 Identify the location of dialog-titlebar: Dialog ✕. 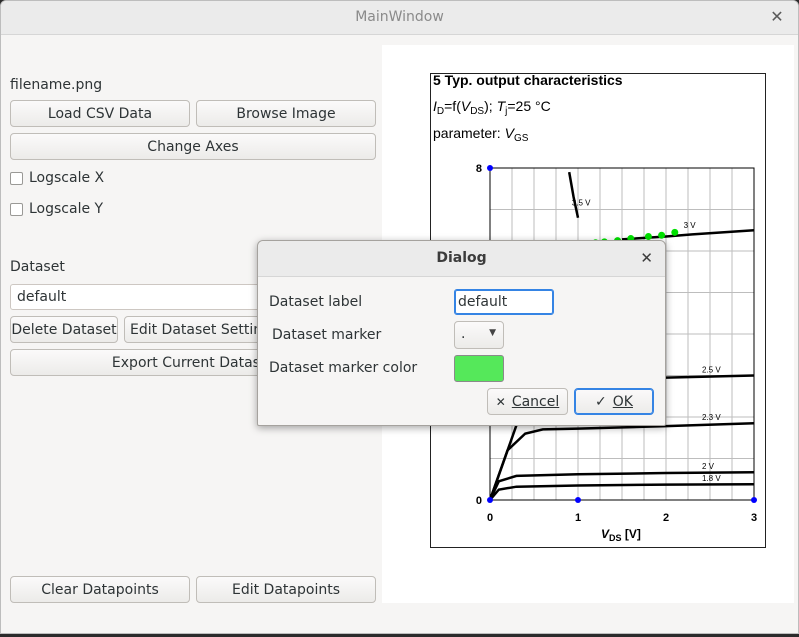
(461, 259).